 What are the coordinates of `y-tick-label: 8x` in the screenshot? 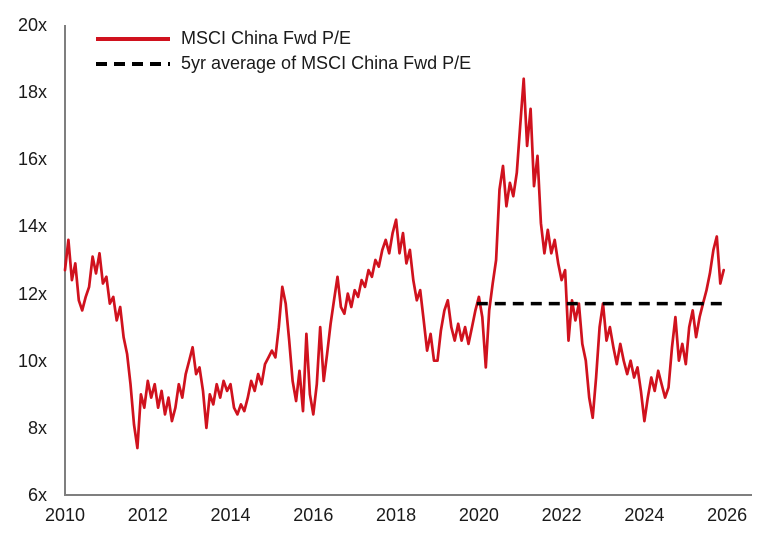 It's located at (37, 427).